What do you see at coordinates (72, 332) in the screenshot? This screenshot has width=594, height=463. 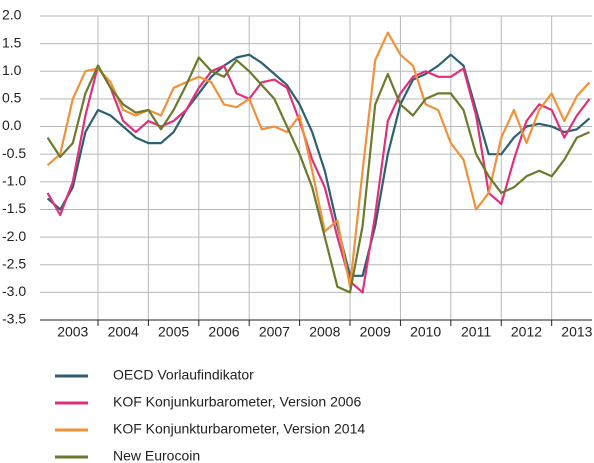 I see `x-tick-label: 2003` at bounding box center [72, 332].